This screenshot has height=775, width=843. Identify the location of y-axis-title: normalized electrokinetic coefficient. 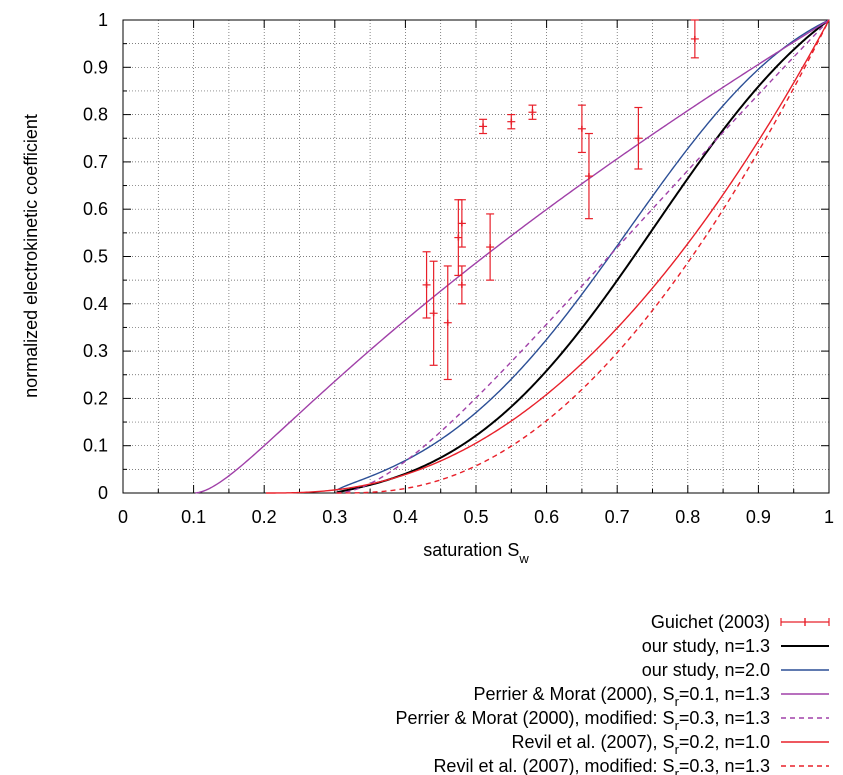
(31, 256).